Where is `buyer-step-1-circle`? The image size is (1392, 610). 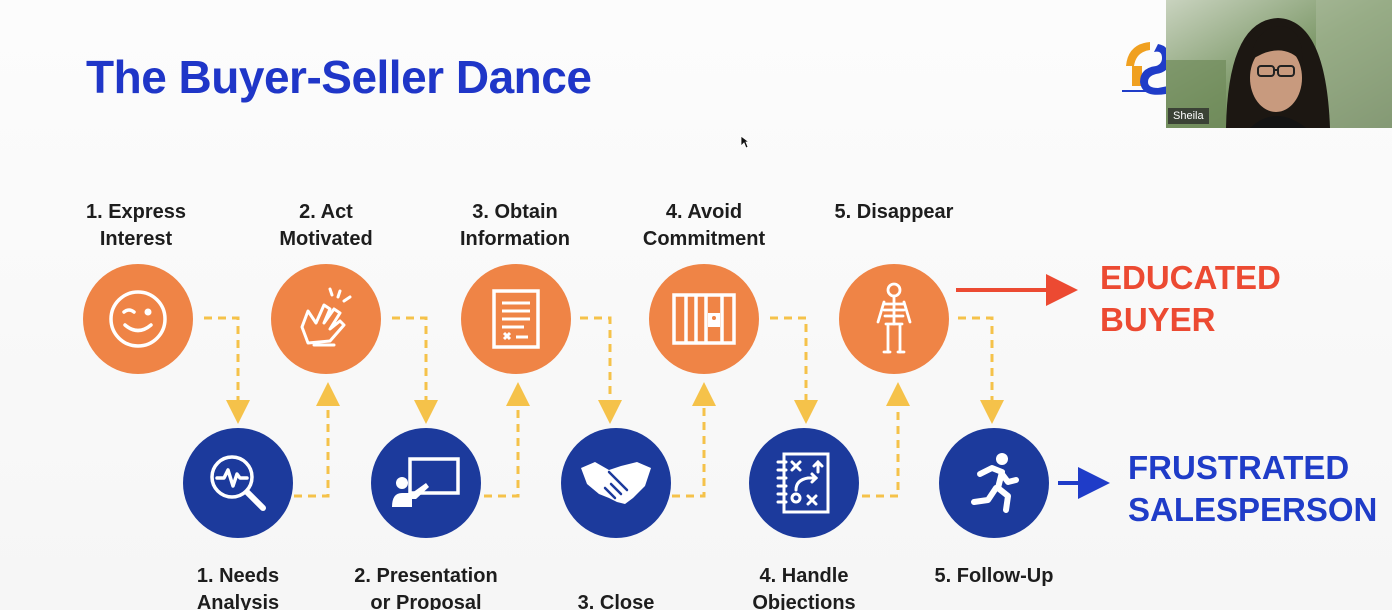
buyer-step-1-circle is located at coordinates (138, 319).